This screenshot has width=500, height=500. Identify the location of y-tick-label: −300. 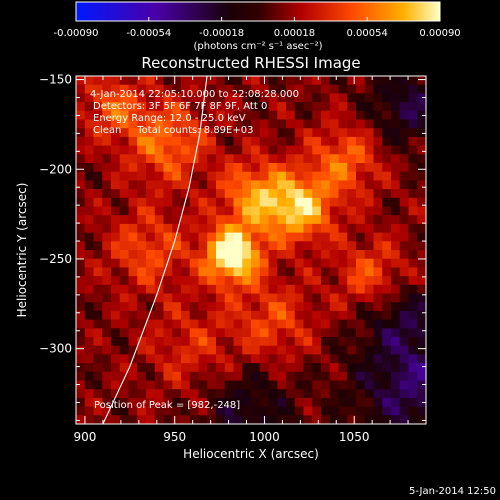
(55, 349).